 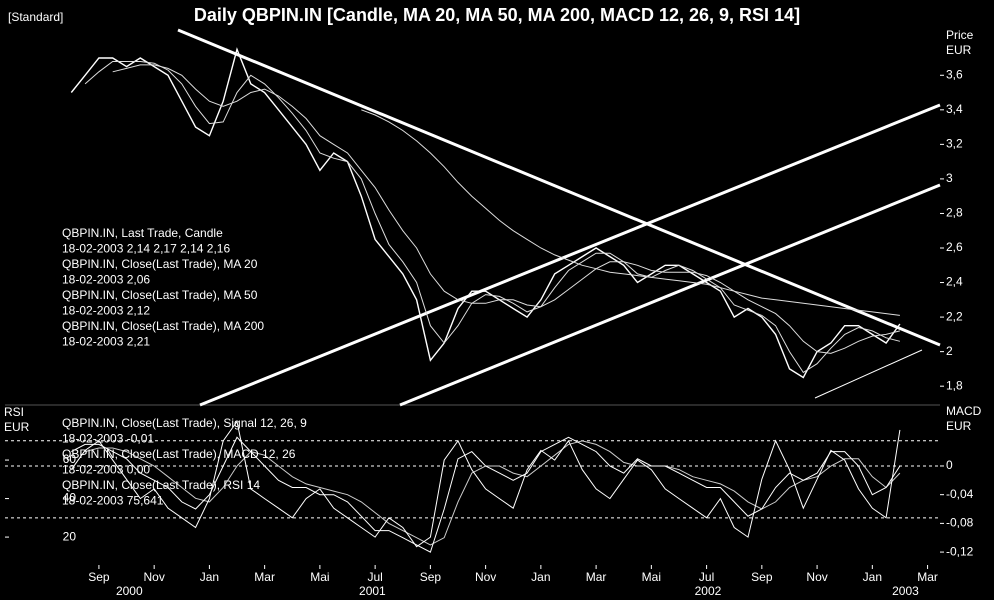 What do you see at coordinates (163, 326) in the screenshot?
I see `legend-name: QBPIN.IN, Close(Last Trade), MA 200` at bounding box center [163, 326].